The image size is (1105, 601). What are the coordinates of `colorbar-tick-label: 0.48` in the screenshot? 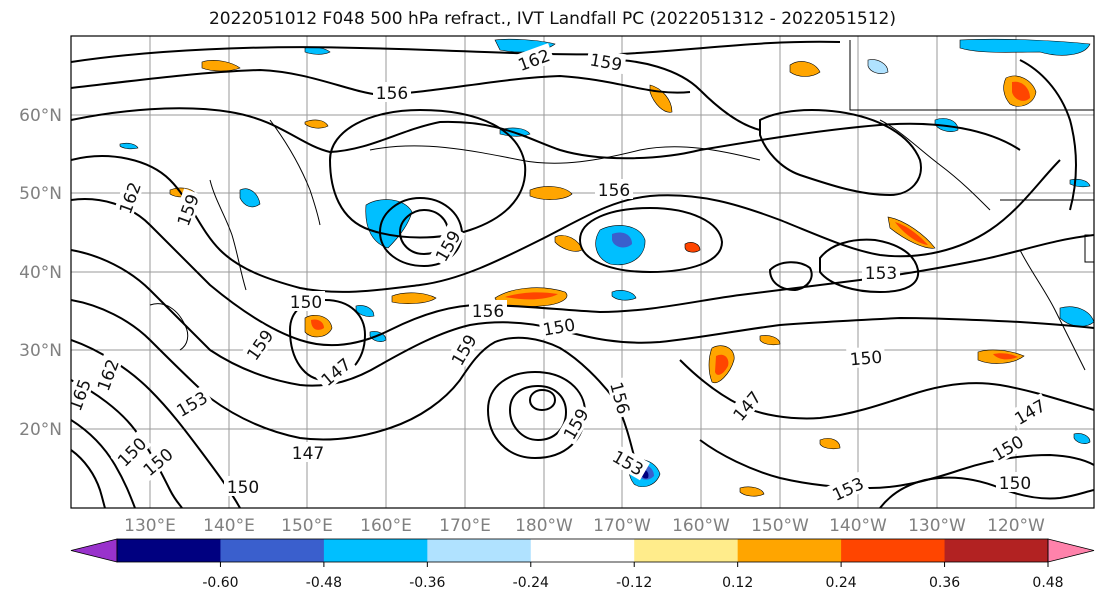 It's located at (1047, 583).